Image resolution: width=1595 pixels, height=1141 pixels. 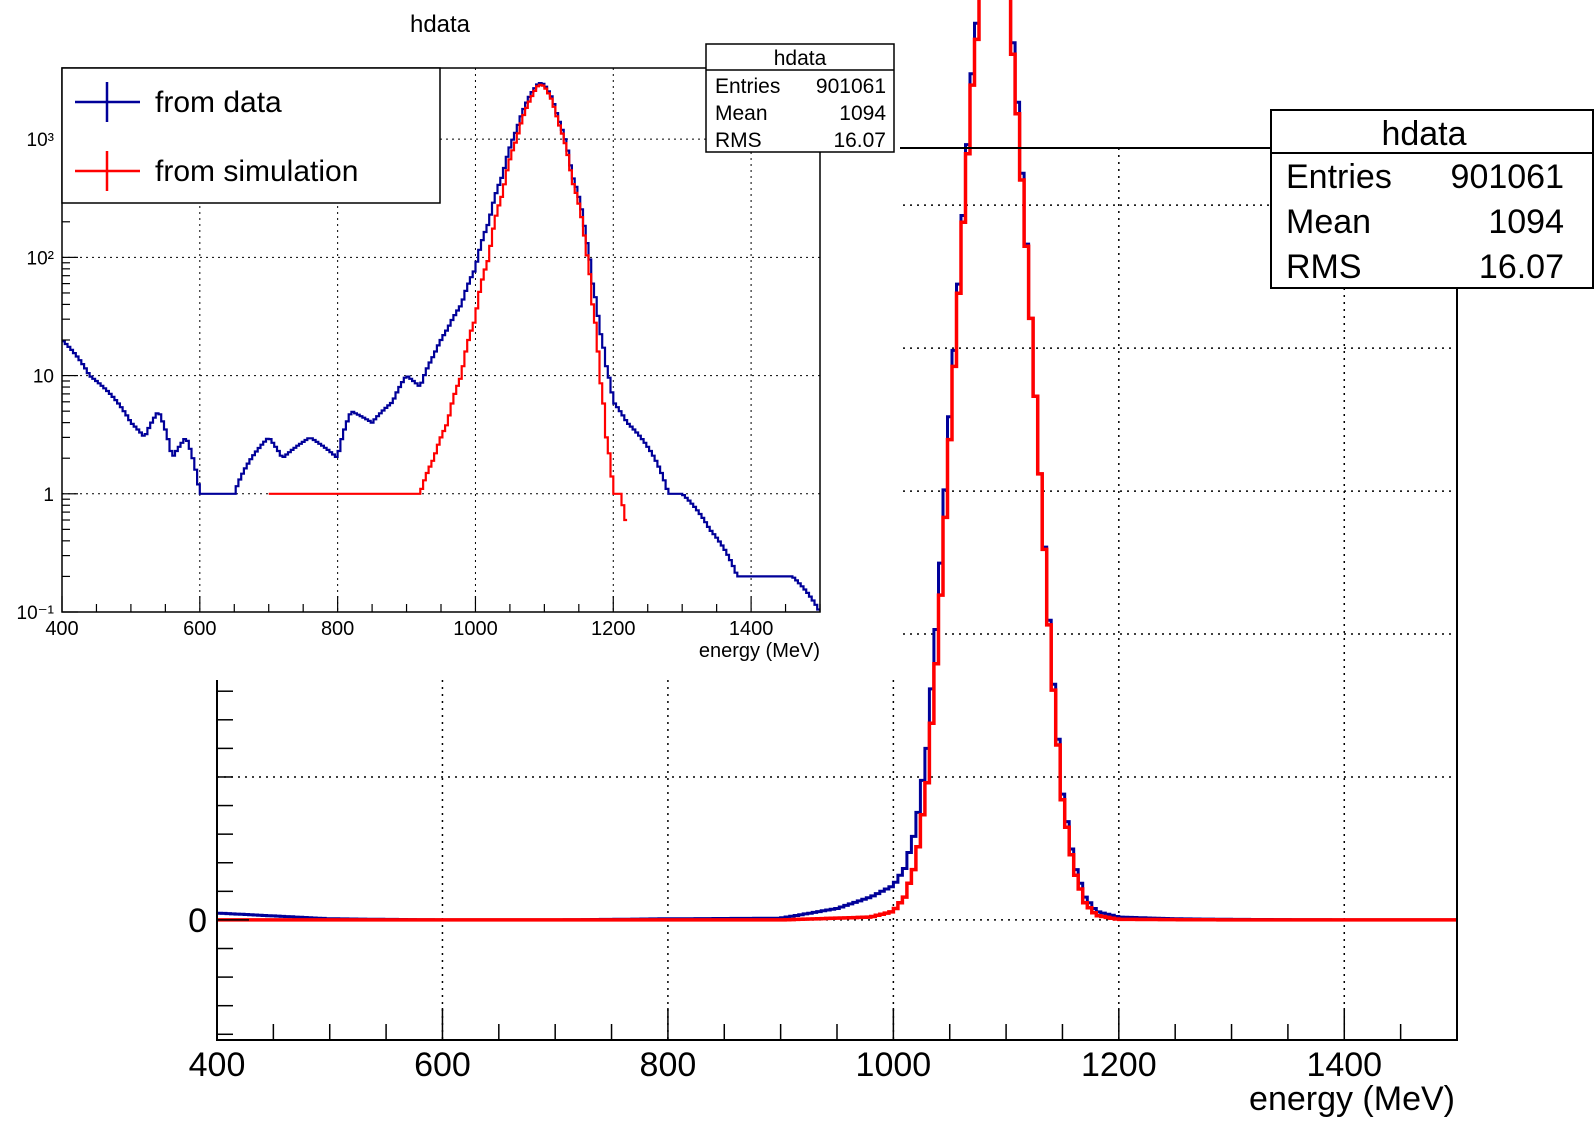 I want to click on main-x-tick-label: 1200, so click(x=1119, y=1065).